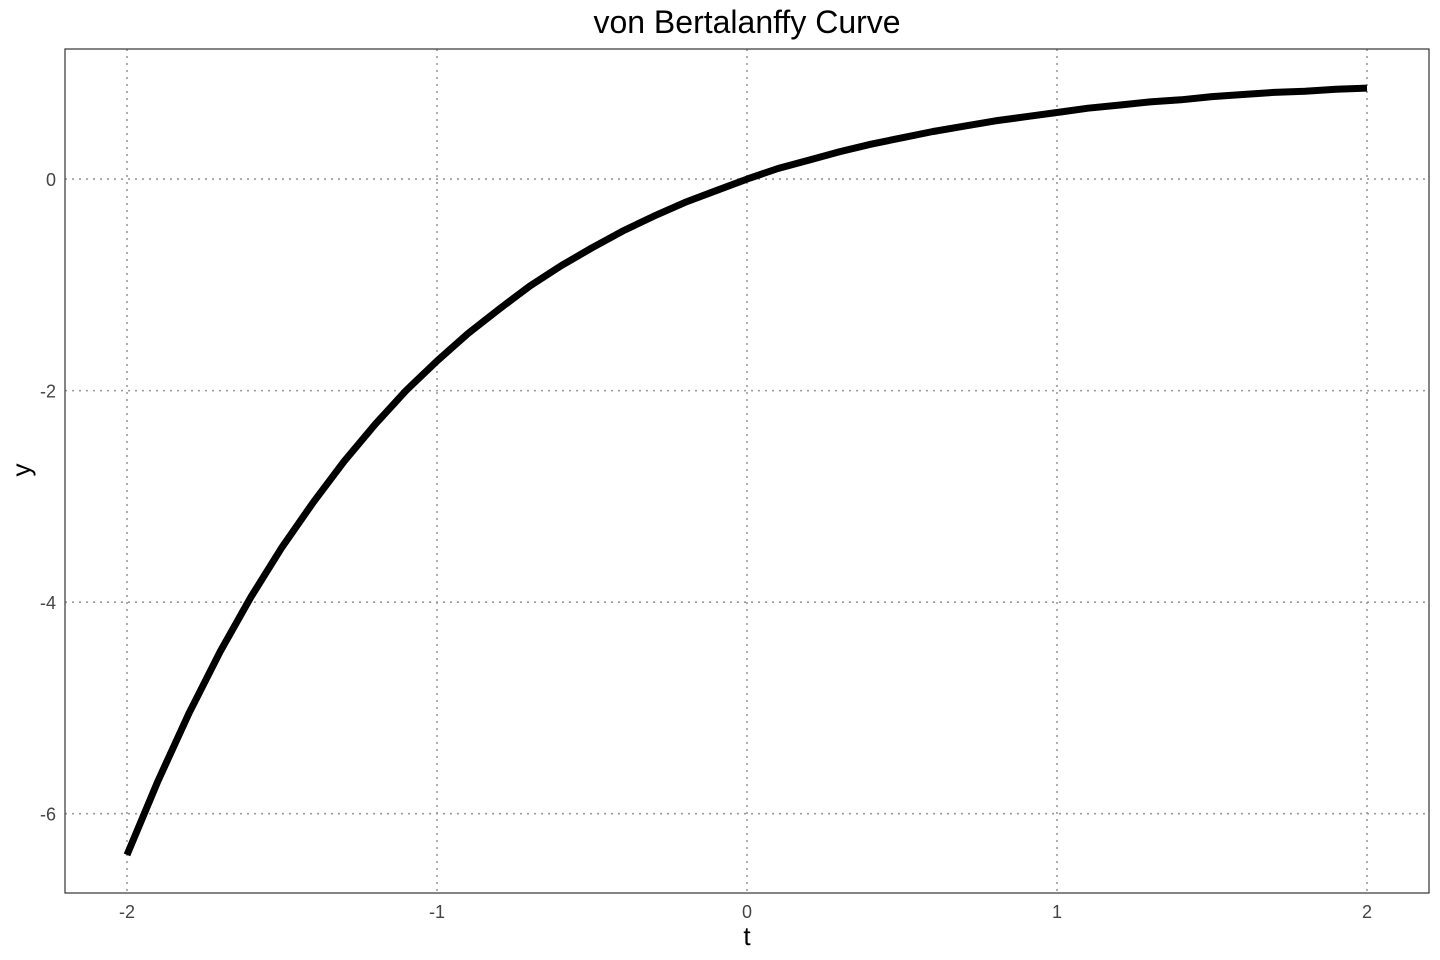  Describe the element at coordinates (746, 22) in the screenshot. I see `chart-title: von Bertalanffy Curve` at that location.